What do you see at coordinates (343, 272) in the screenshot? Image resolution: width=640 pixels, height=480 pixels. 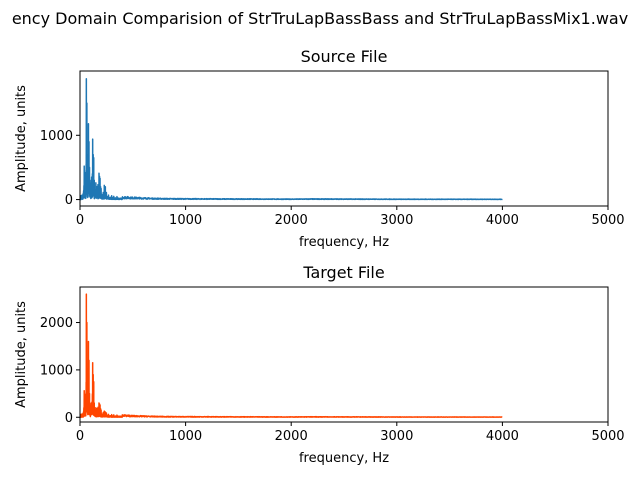 I see `subplot-title: Target File` at bounding box center [343, 272].